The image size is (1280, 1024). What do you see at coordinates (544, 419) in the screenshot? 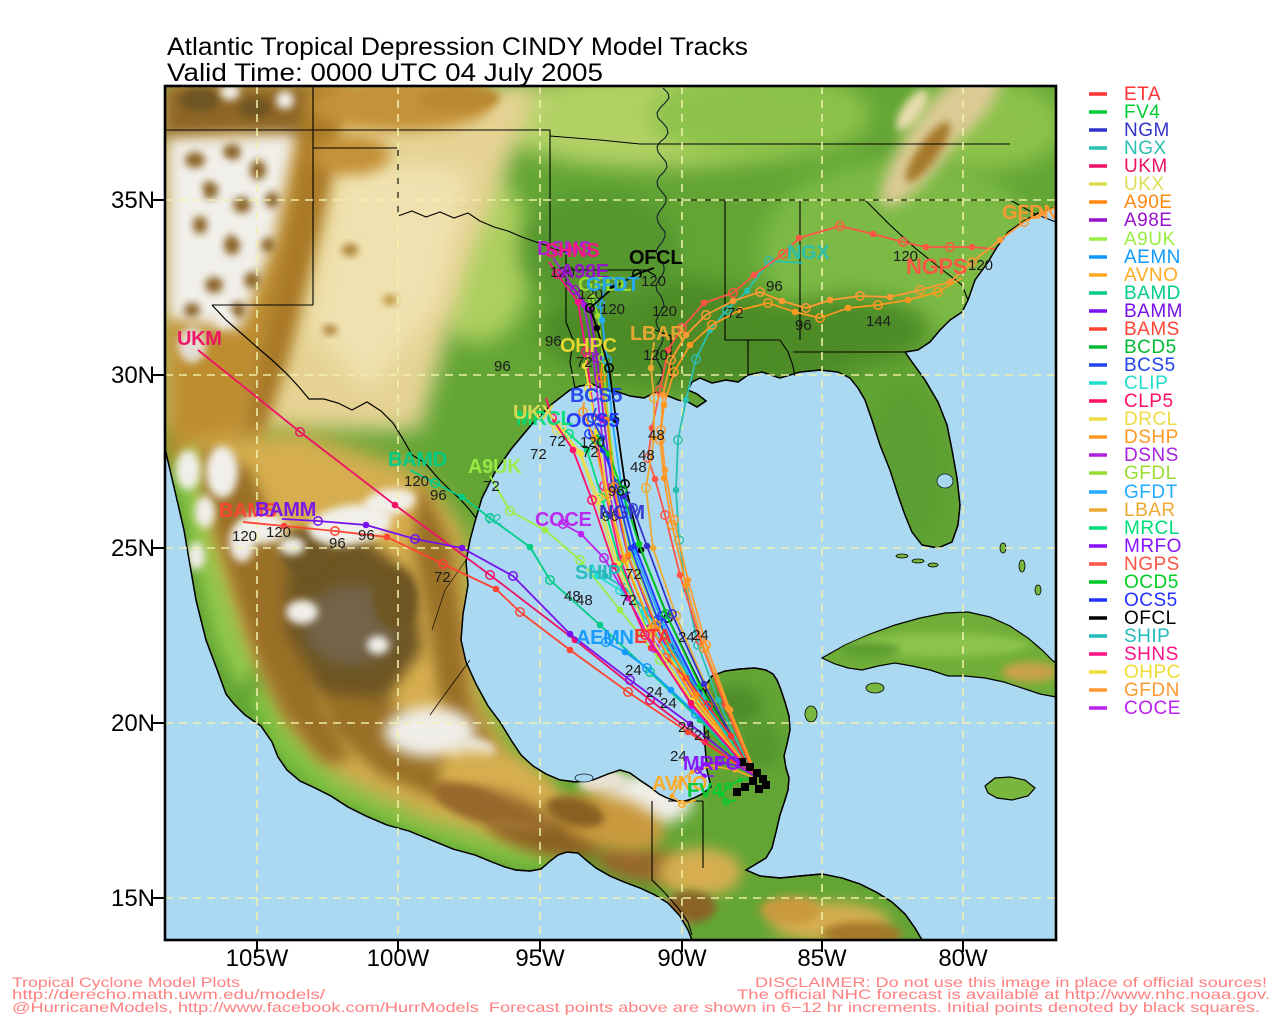
I see `svg-text: MRCL` at bounding box center [544, 419].